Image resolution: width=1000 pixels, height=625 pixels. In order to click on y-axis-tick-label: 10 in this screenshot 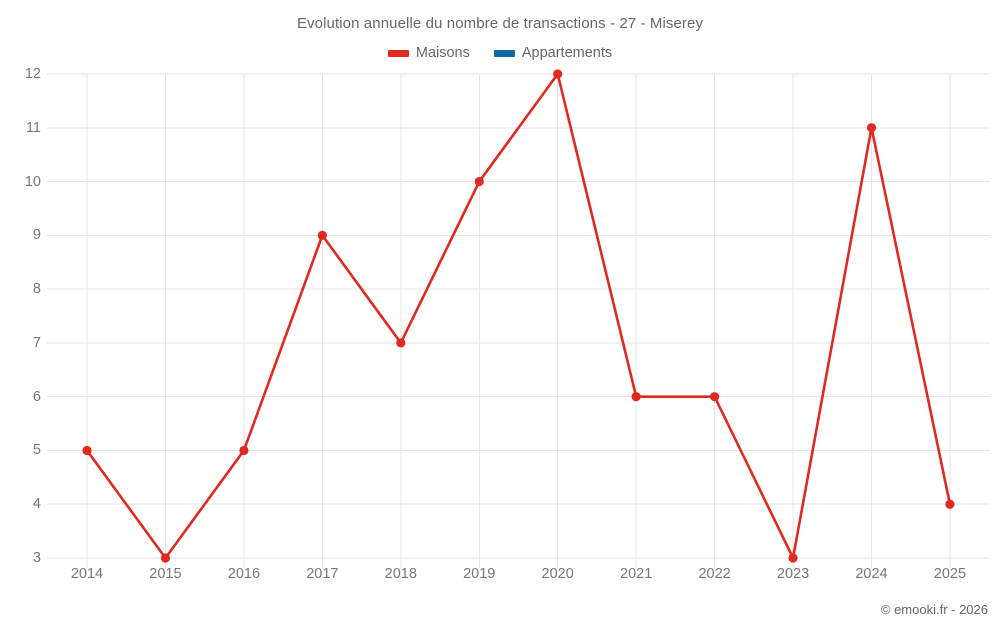, I will do `click(32, 181)`.